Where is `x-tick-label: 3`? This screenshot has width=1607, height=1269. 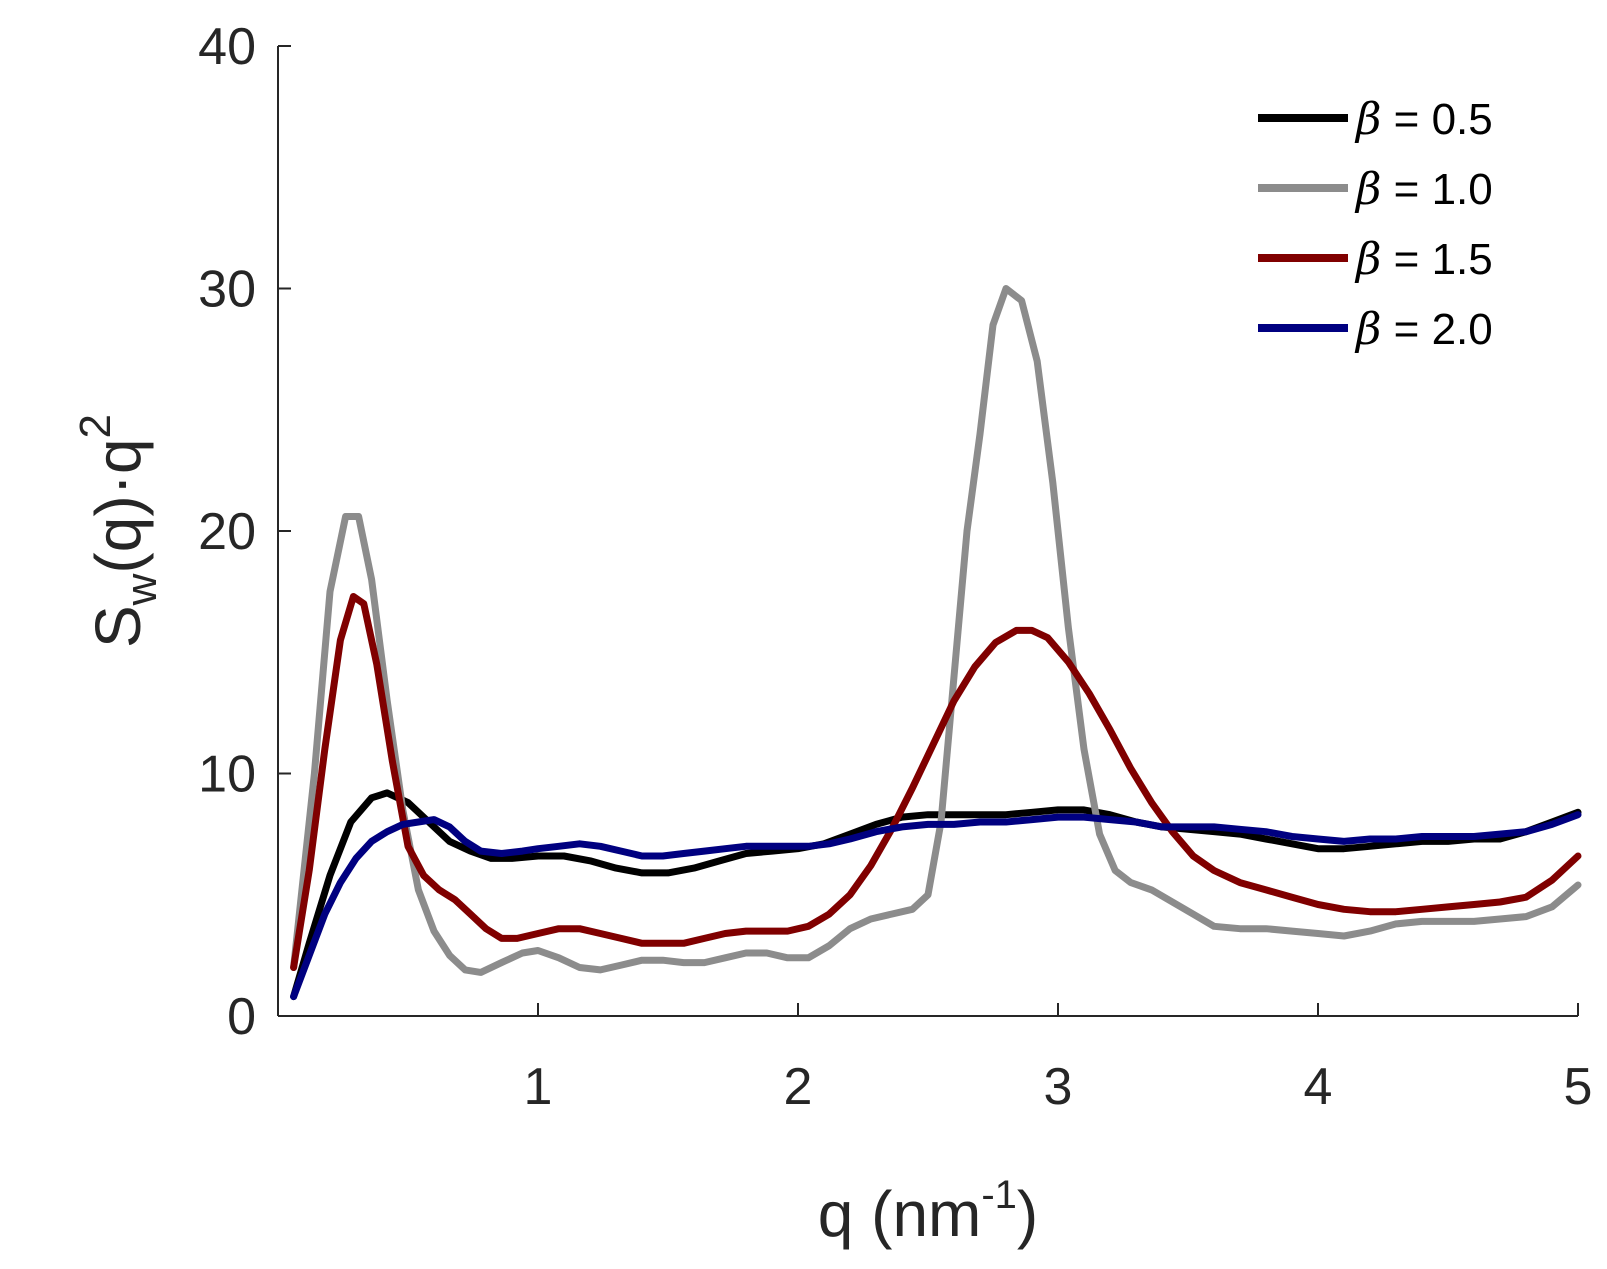 x-tick-label: 3 is located at coordinates (1058, 1087).